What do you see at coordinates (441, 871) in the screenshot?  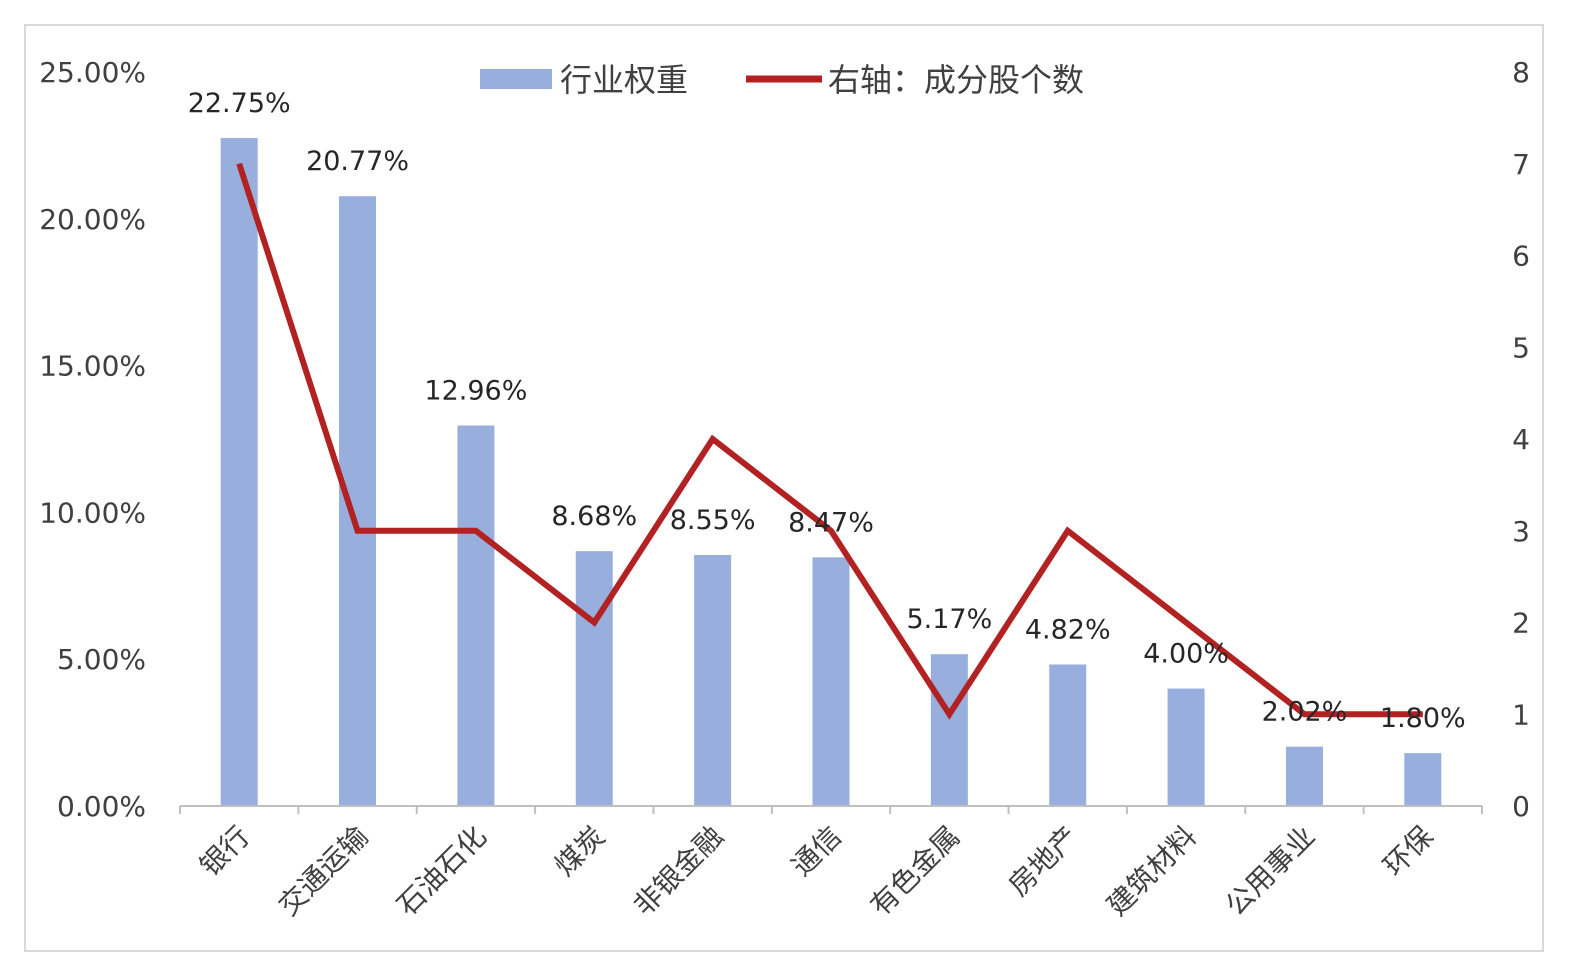 I see `x-tick-label-2: 石油石化` at bounding box center [441, 871].